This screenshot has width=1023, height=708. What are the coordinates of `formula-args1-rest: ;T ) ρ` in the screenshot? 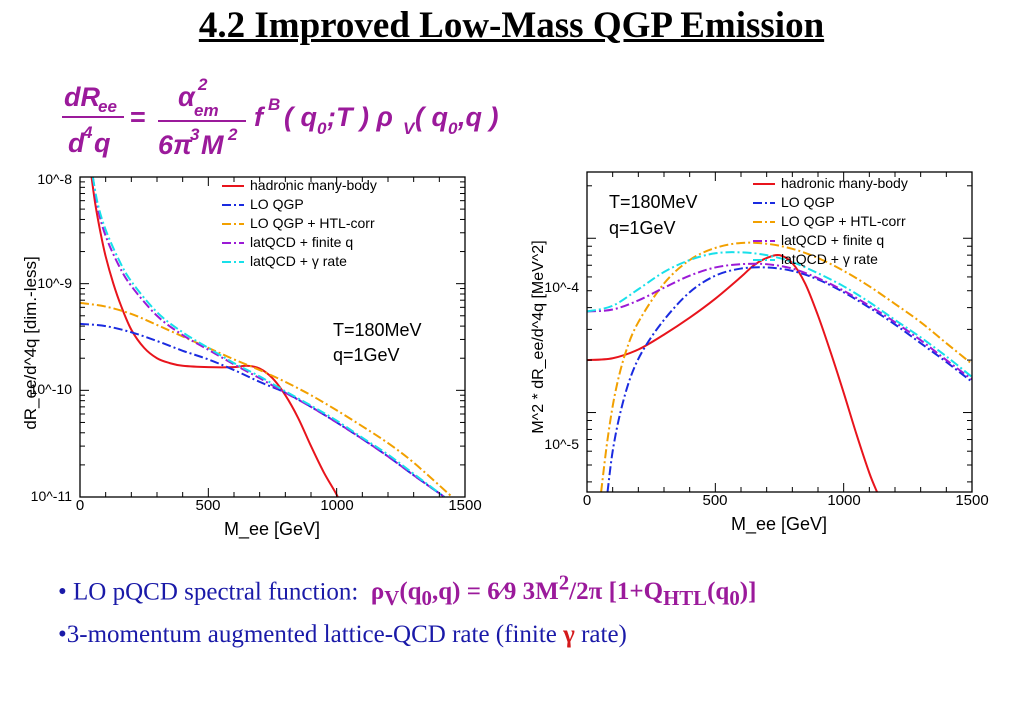 It's located at (360, 117).